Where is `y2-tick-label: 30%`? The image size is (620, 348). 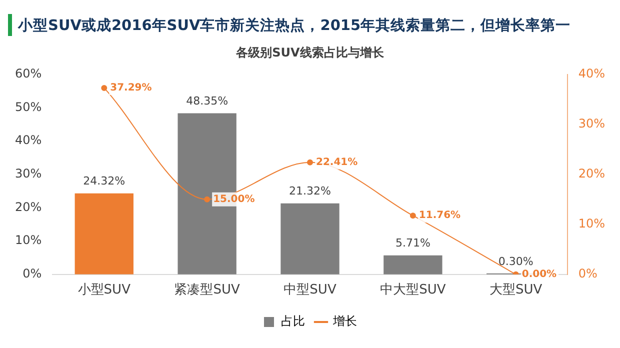
y2-tick-label: 30% is located at coordinates (591, 123).